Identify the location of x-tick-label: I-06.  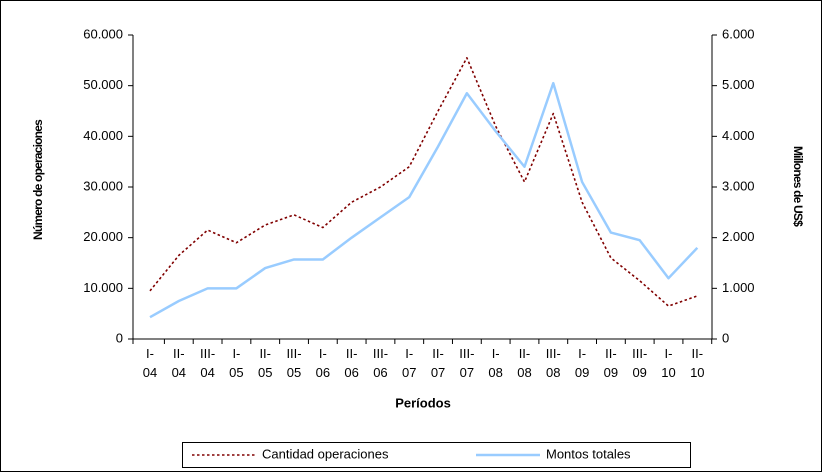
(323, 363).